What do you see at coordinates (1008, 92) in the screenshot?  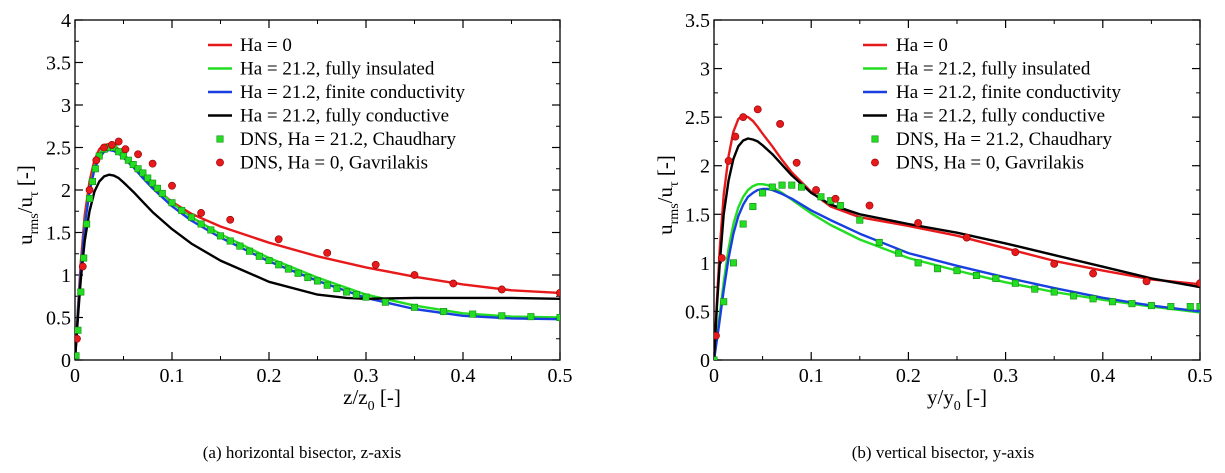 I see `legend-label: Ha = 21.2, finite conductivity` at bounding box center [1008, 92].